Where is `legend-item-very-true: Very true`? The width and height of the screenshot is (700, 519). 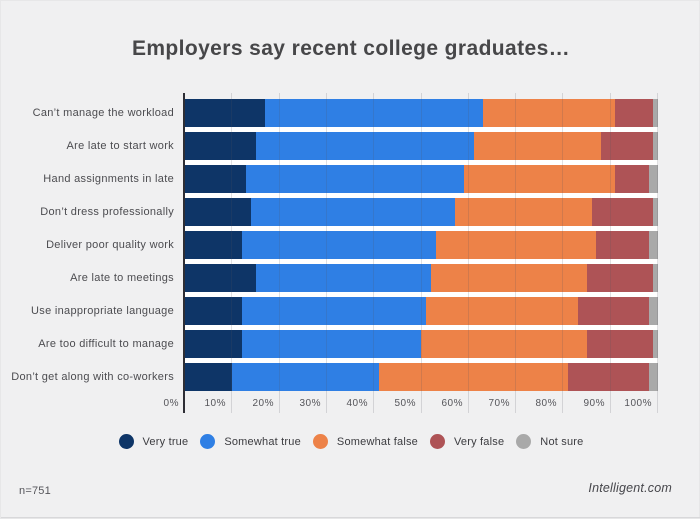 legend-item-very-true: Very true is located at coordinates (153, 441).